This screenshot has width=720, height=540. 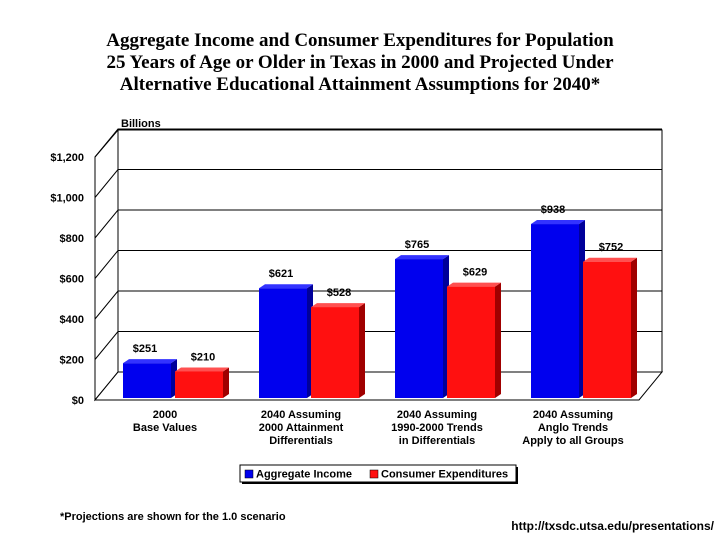 What do you see at coordinates (72, 361) in the screenshot?
I see `y-tick-label: $200` at bounding box center [72, 361].